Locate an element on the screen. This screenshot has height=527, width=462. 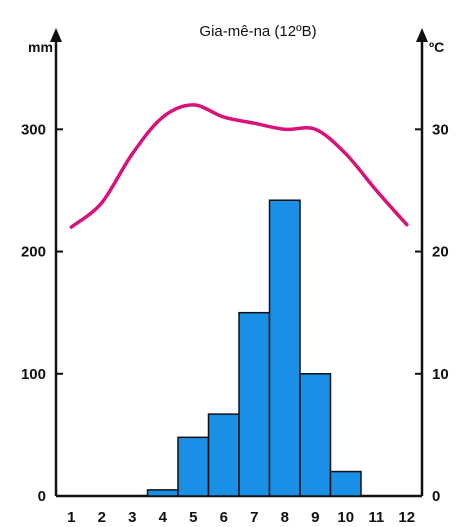
month-label: 1 is located at coordinates (71, 517).